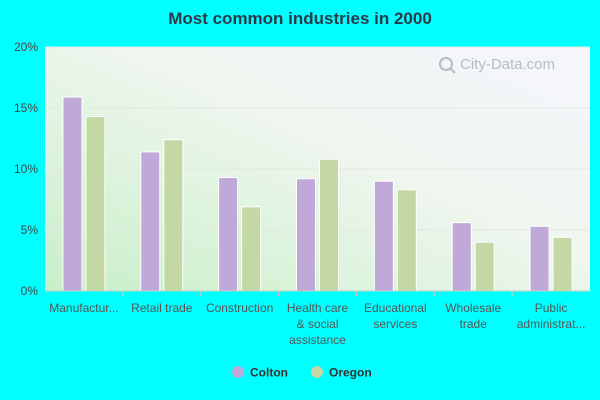  Describe the element at coordinates (238, 372) in the screenshot. I see `legend-swatch-colton` at that location.